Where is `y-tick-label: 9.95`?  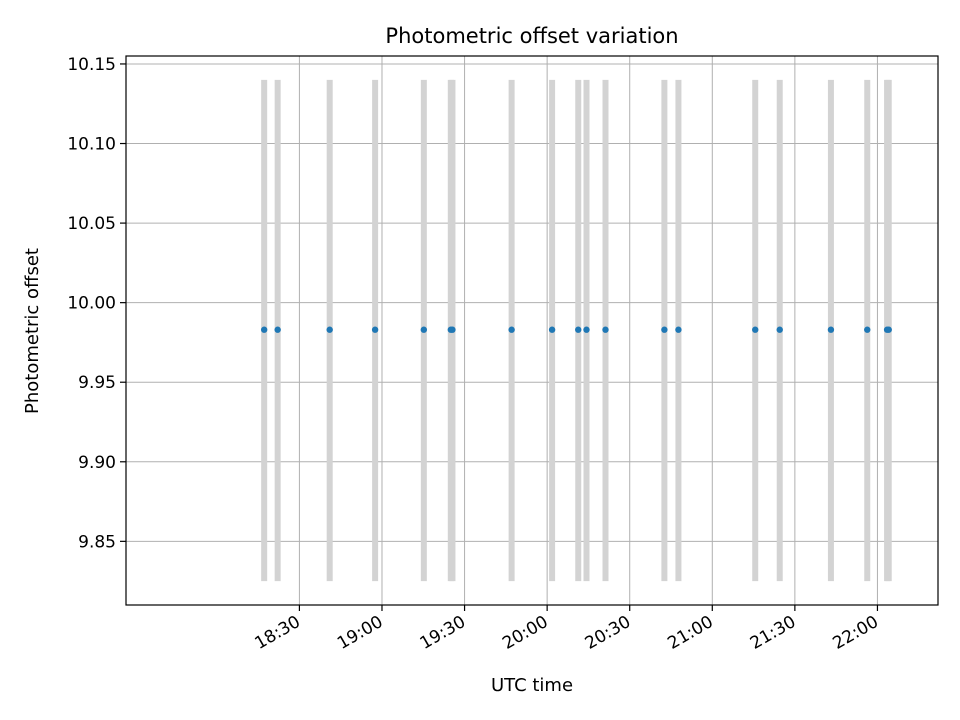 y-tick-label: 9.95 is located at coordinates (97, 383).